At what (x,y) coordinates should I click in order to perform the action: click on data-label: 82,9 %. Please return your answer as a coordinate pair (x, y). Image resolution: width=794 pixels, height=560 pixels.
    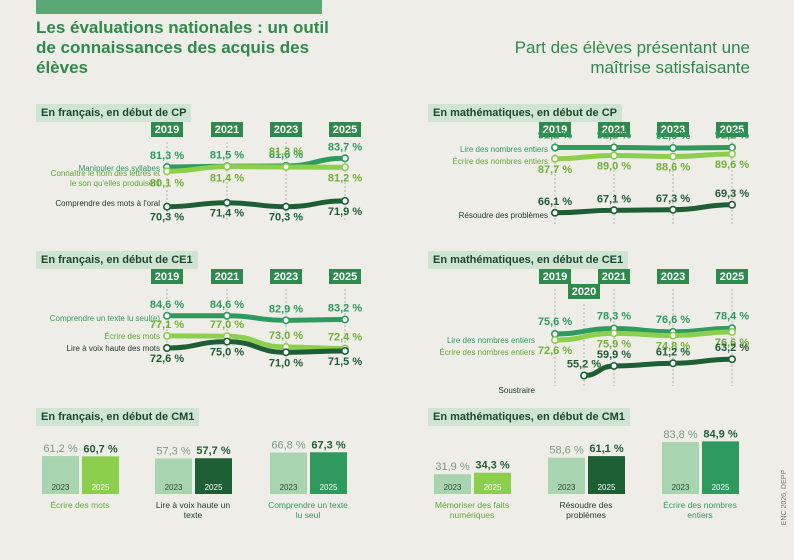
    Looking at the image, I should click on (286, 309).